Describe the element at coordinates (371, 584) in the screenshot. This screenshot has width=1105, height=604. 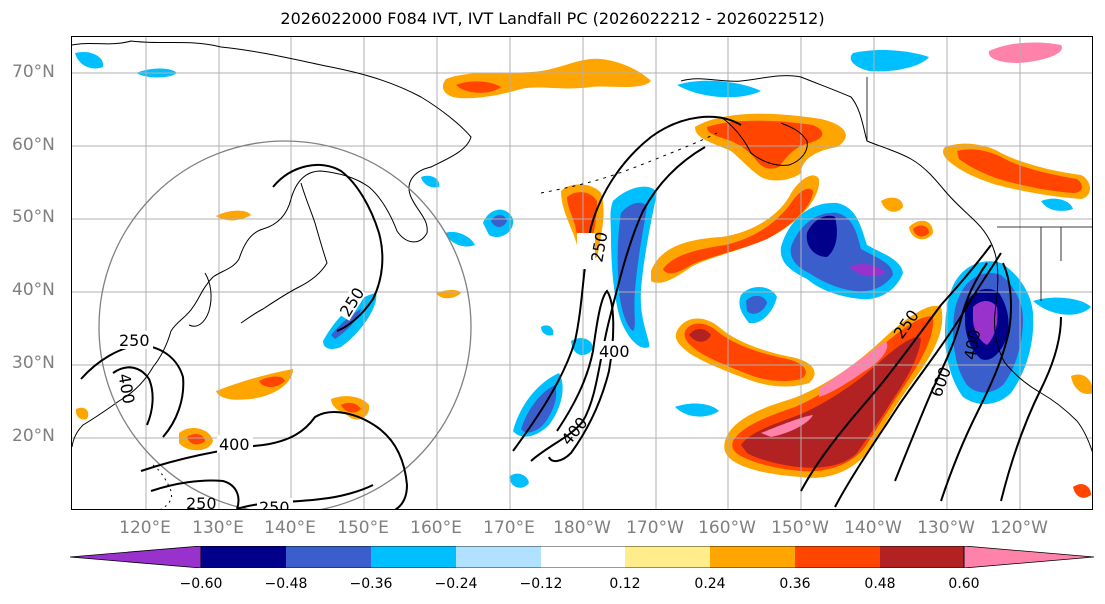
I see `colorbar-tick: −0.36` at that location.